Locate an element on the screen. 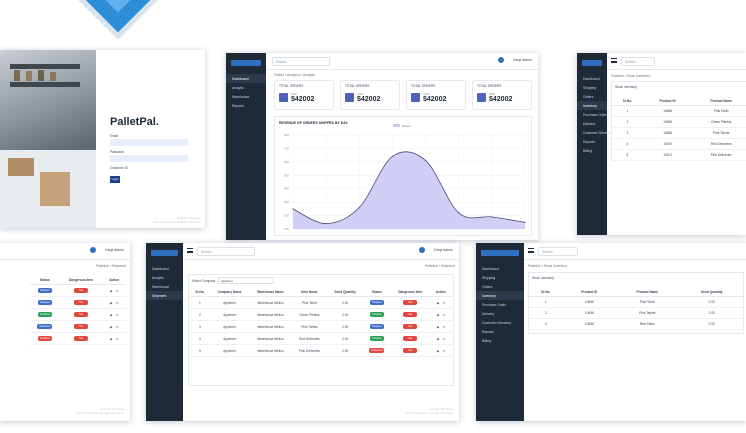 The height and width of the screenshot is (433, 746). table-row: 3 10656 Red Shirts 2.00 is located at coordinates (636, 324).